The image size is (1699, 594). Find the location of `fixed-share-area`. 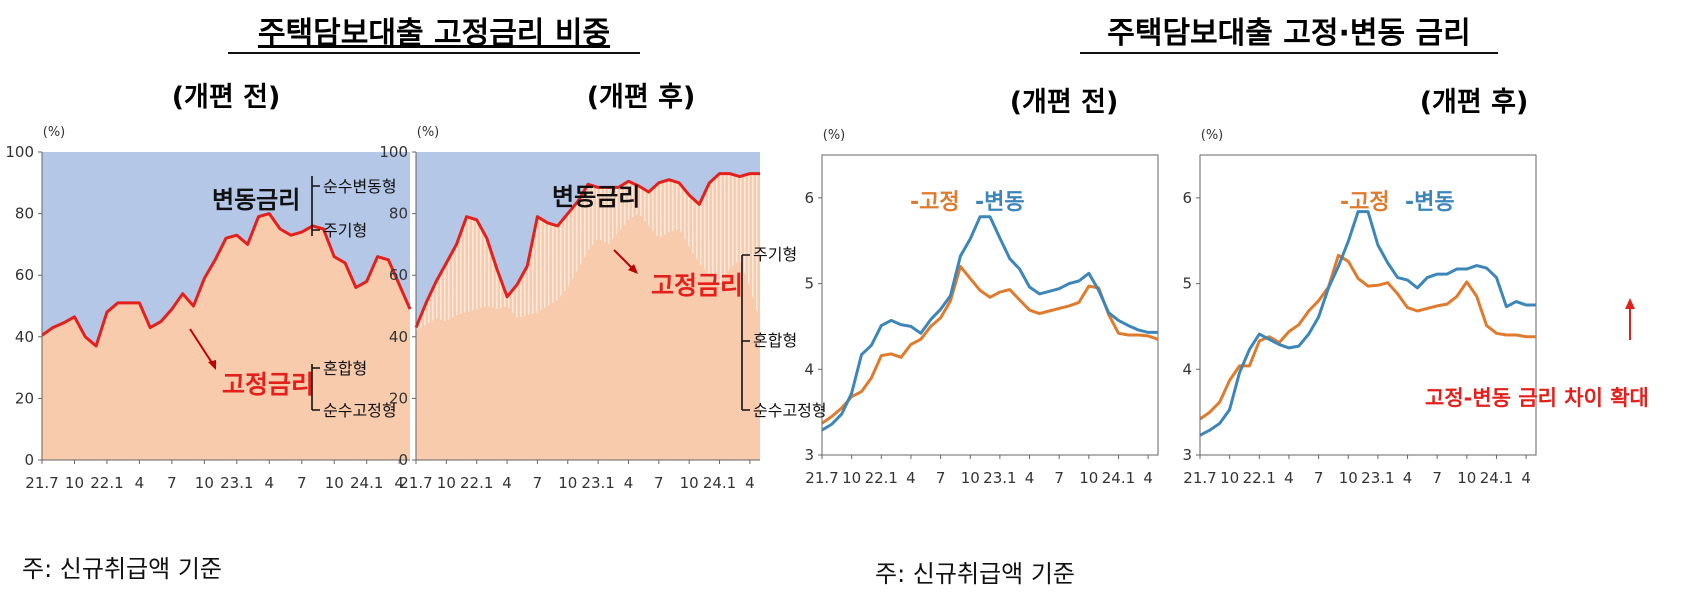

fixed-share-area is located at coordinates (226, 336).